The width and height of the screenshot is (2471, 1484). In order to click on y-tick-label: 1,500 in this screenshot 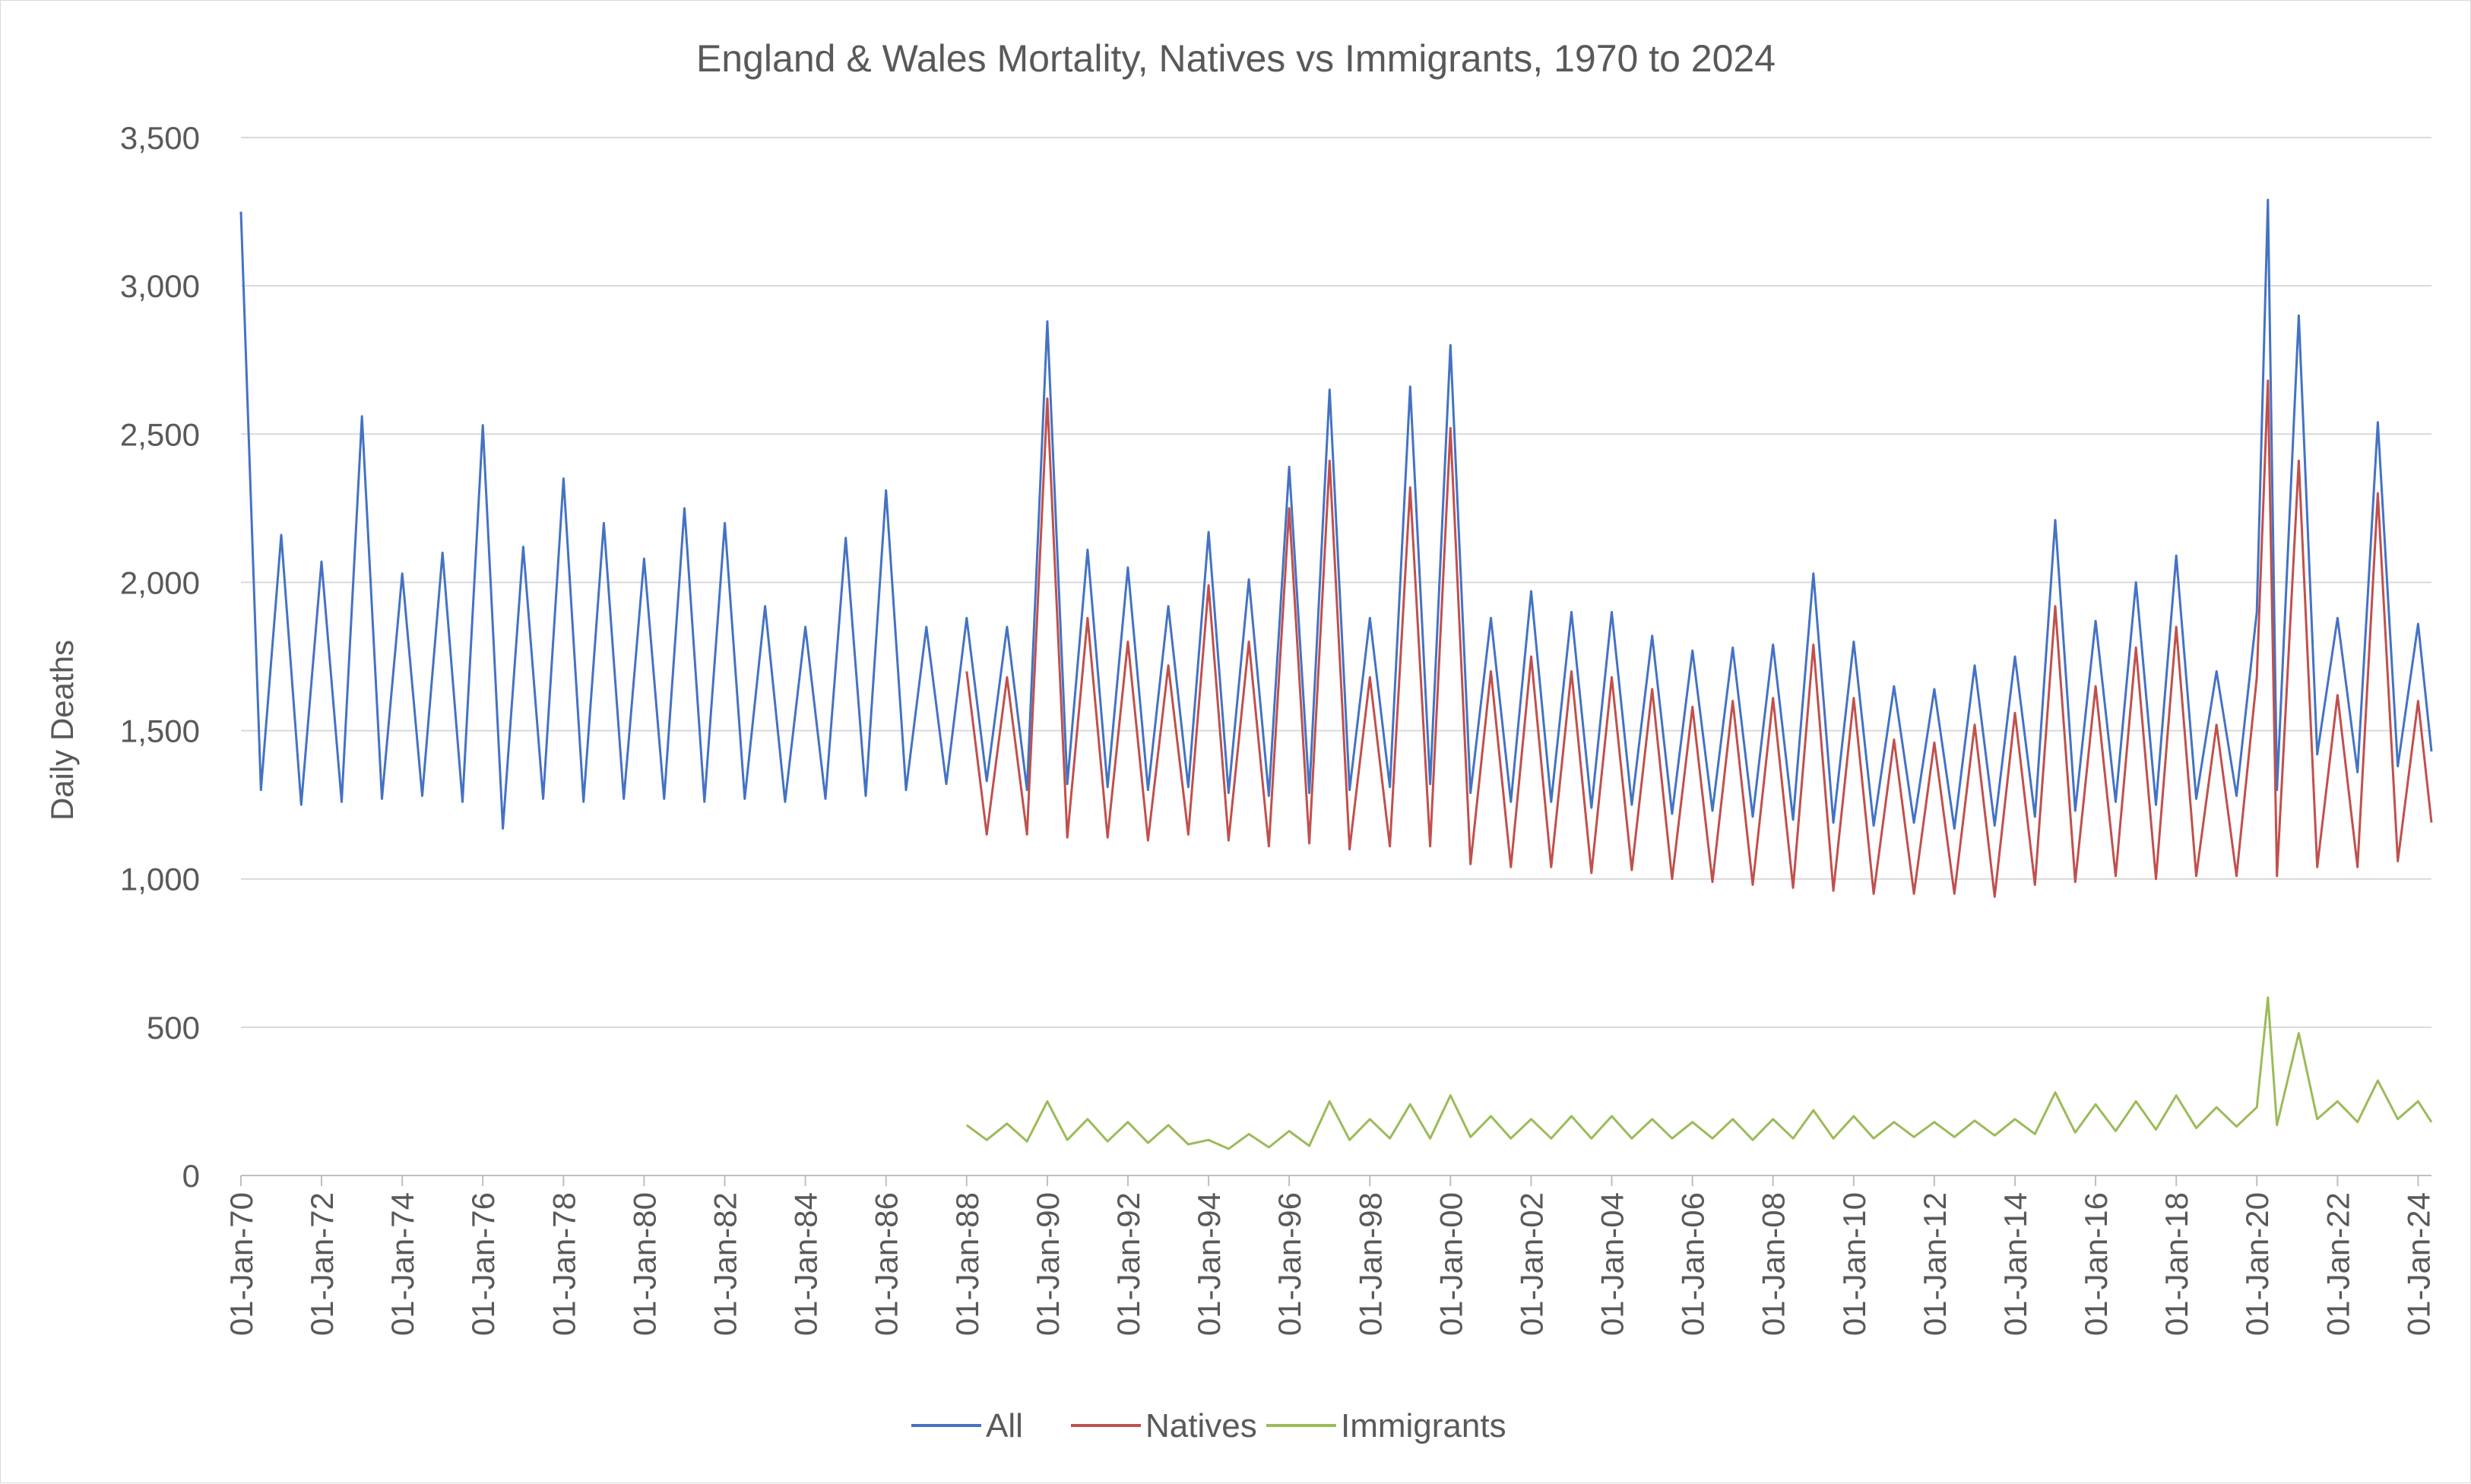, I will do `click(160, 731)`.